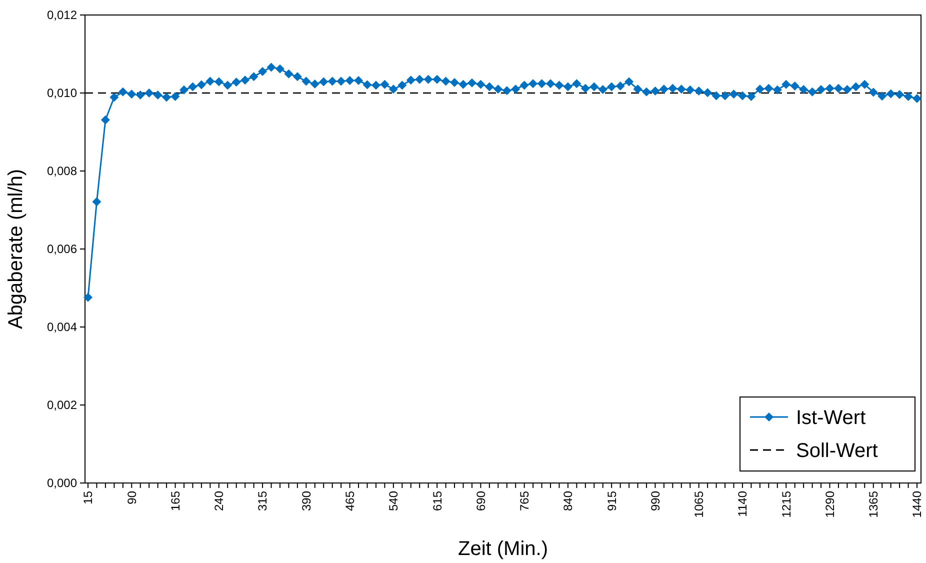 The height and width of the screenshot is (563, 926). I want to click on y-tick-label: 0,002, so click(62, 405).